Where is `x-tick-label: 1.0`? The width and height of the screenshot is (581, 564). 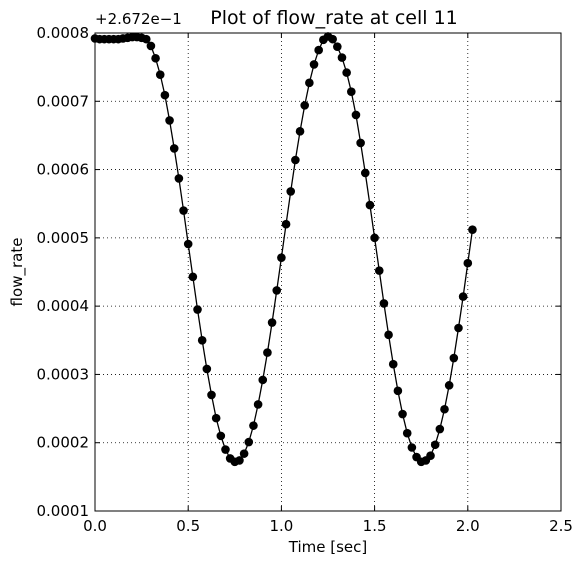
x-tick-label: 1.0 is located at coordinates (281, 526).